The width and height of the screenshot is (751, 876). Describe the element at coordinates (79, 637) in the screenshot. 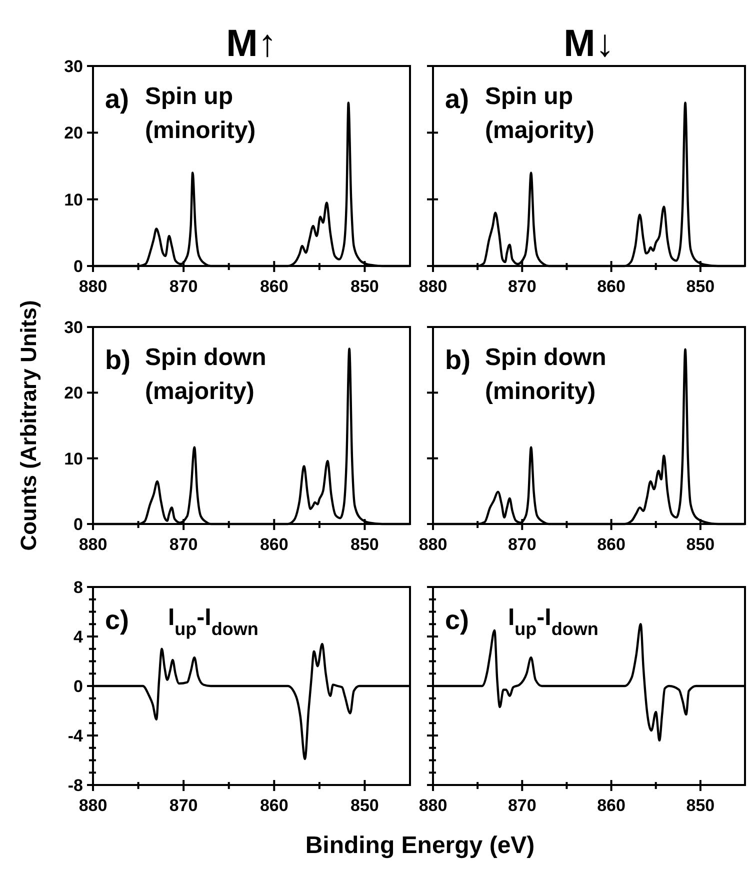

I see `y-tick-label: 4` at that location.